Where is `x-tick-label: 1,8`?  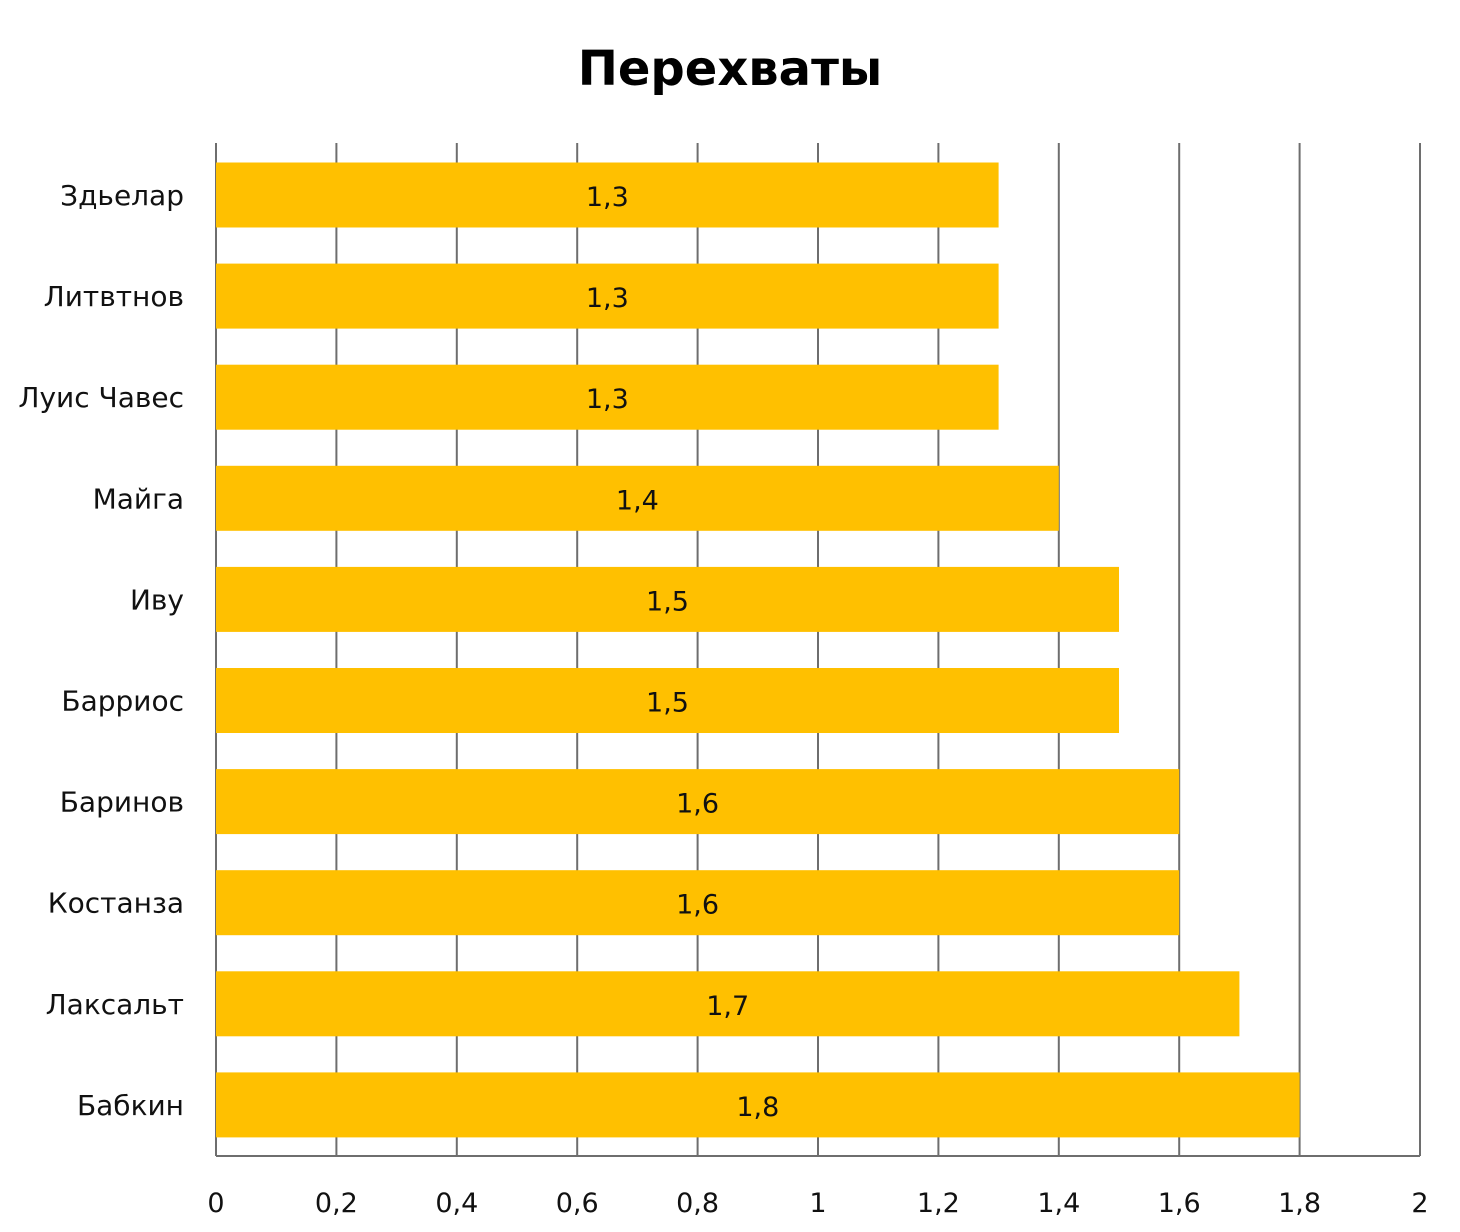
x-tick-label: 1,8 is located at coordinates (1299, 1203).